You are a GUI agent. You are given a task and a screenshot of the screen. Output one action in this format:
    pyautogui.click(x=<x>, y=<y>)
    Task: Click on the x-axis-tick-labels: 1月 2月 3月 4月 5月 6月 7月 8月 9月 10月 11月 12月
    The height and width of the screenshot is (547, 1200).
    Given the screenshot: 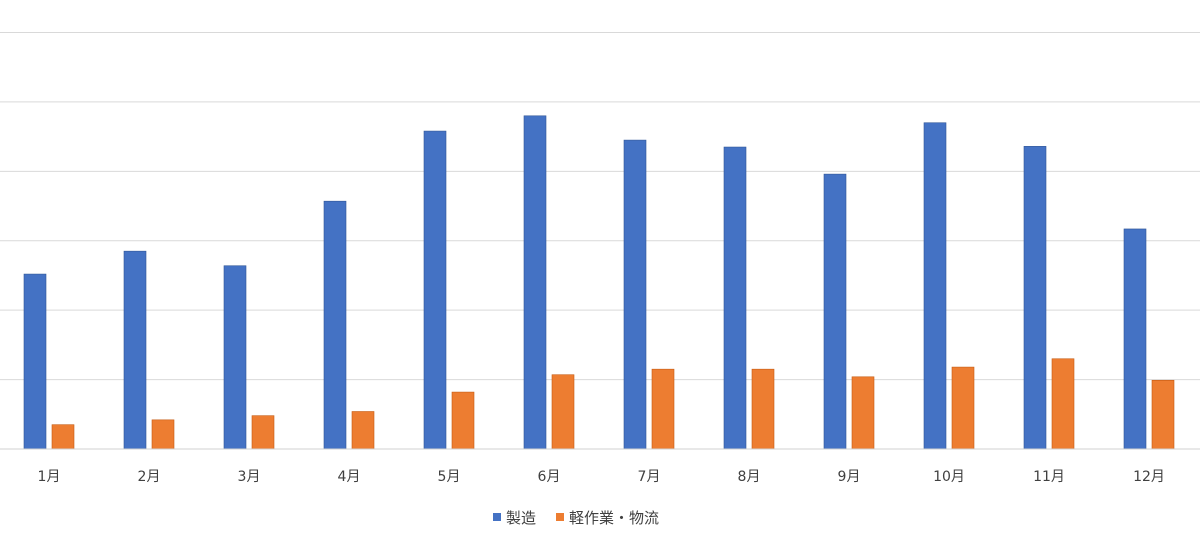 What is the action you would take?
    pyautogui.click(x=601, y=477)
    